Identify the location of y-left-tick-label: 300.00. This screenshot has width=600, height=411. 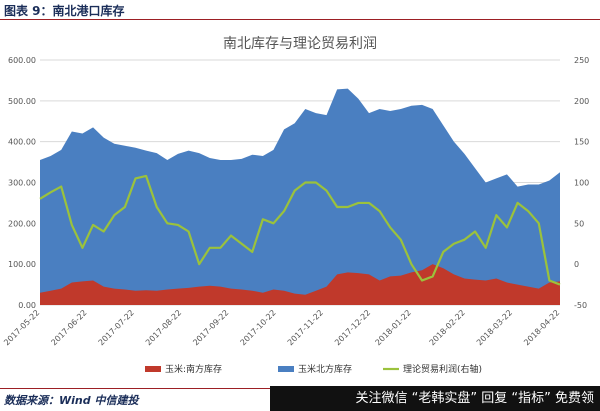
(22, 183).